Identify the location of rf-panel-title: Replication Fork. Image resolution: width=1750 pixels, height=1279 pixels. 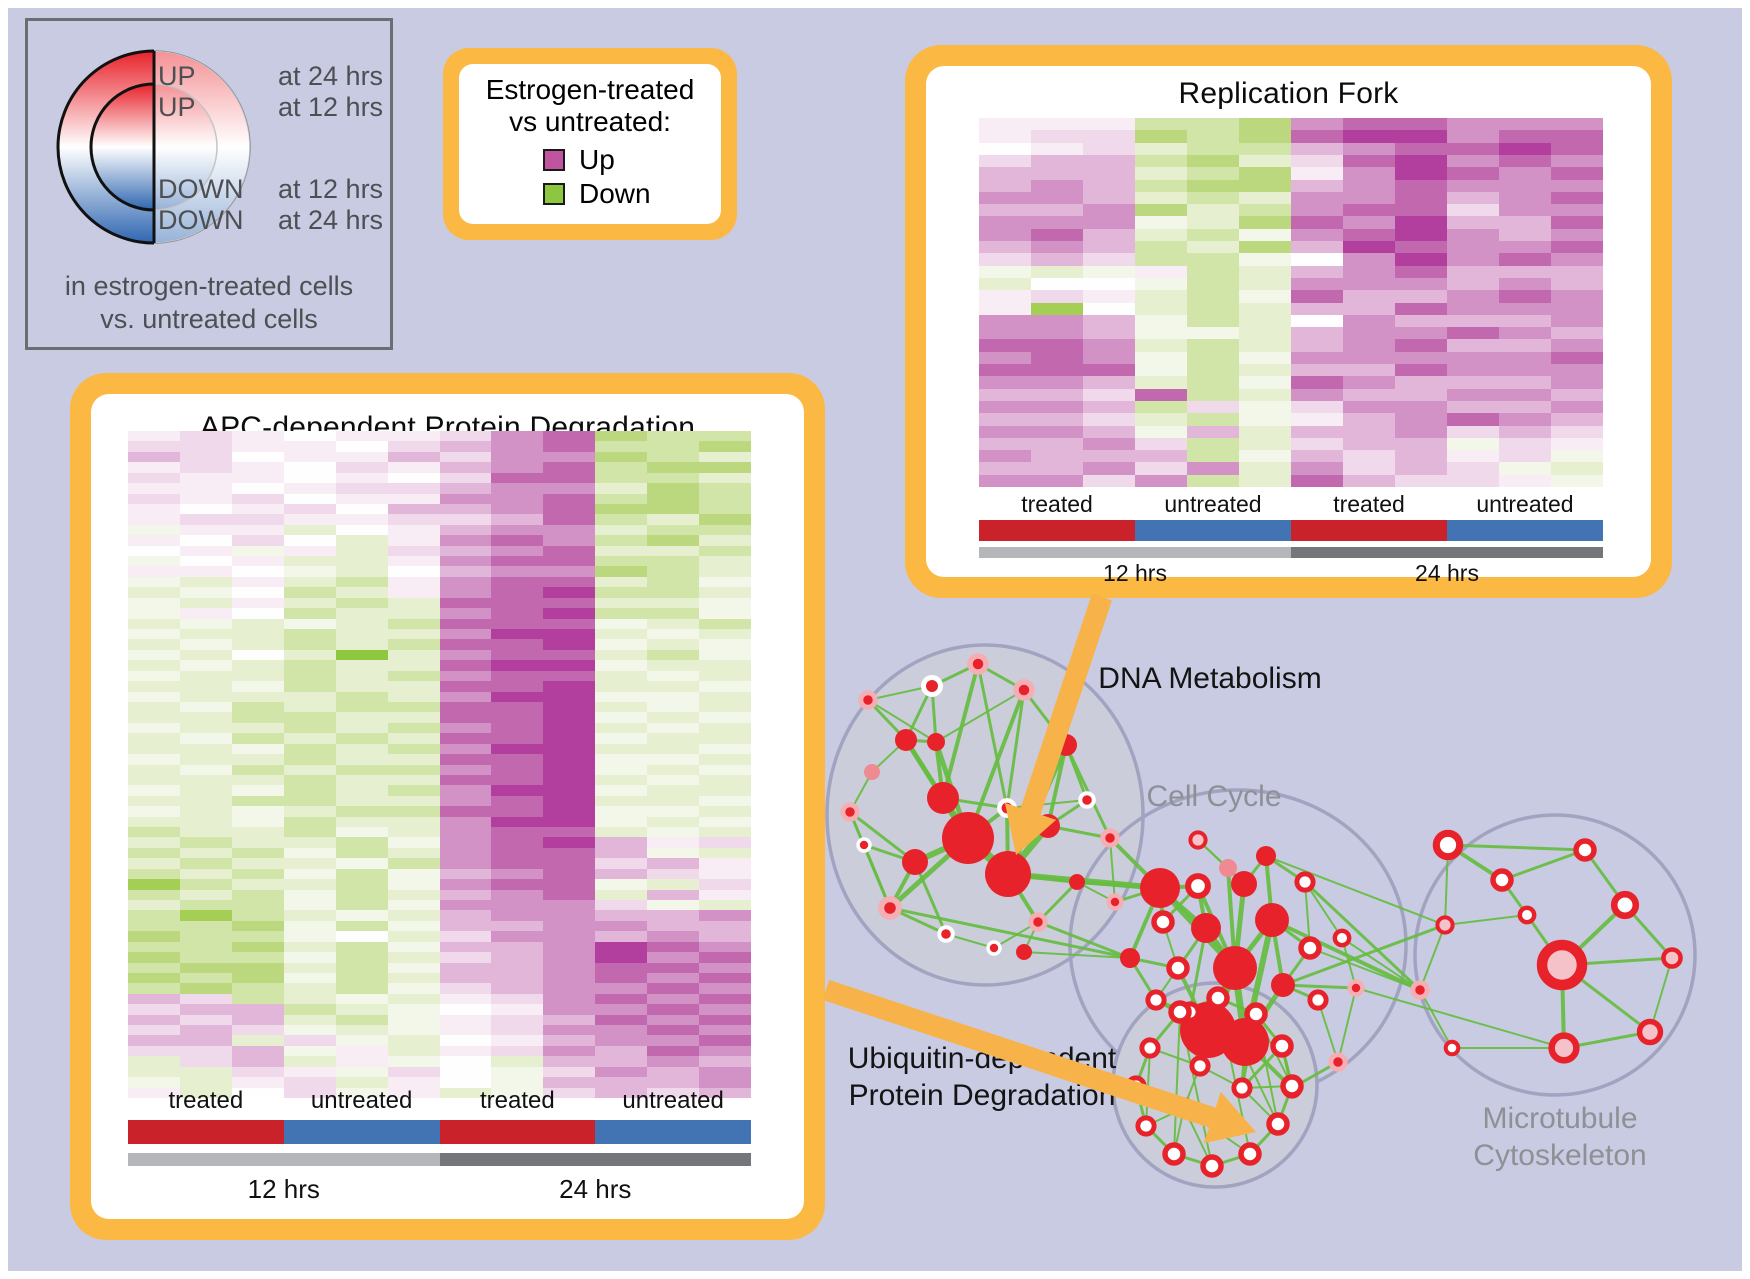
(1288, 93).